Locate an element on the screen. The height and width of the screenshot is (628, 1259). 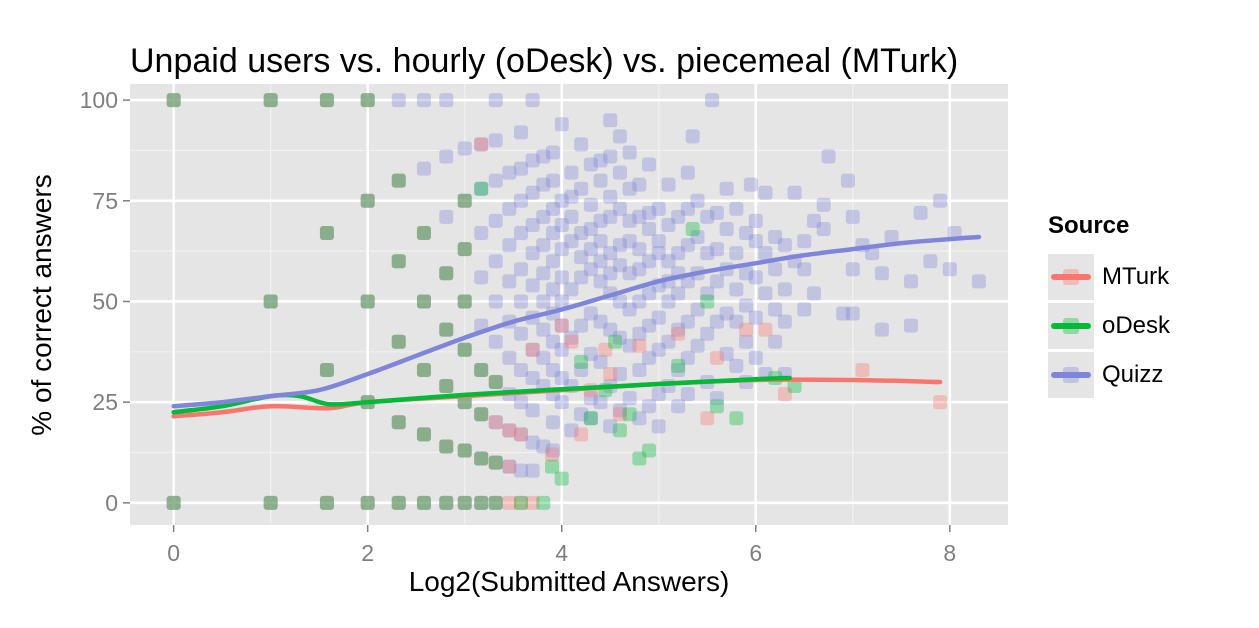
legend: Source MTurk oDesk Quizz is located at coordinates (1109, 305).